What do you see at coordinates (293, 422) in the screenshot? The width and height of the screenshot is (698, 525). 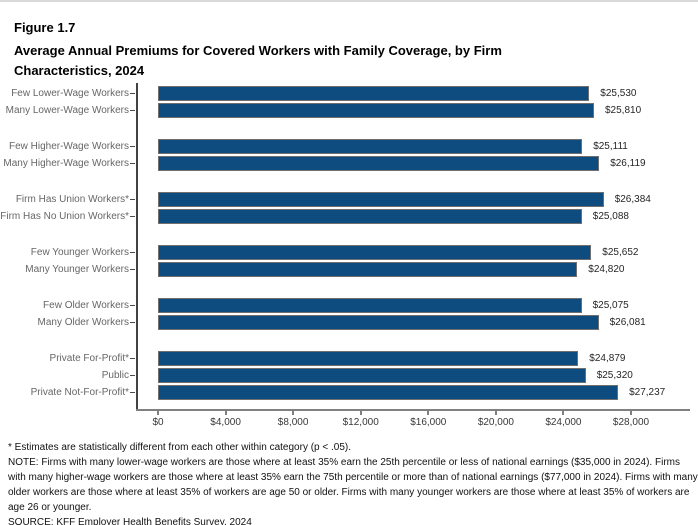 I see `x-tick-label: $8,000` at bounding box center [293, 422].